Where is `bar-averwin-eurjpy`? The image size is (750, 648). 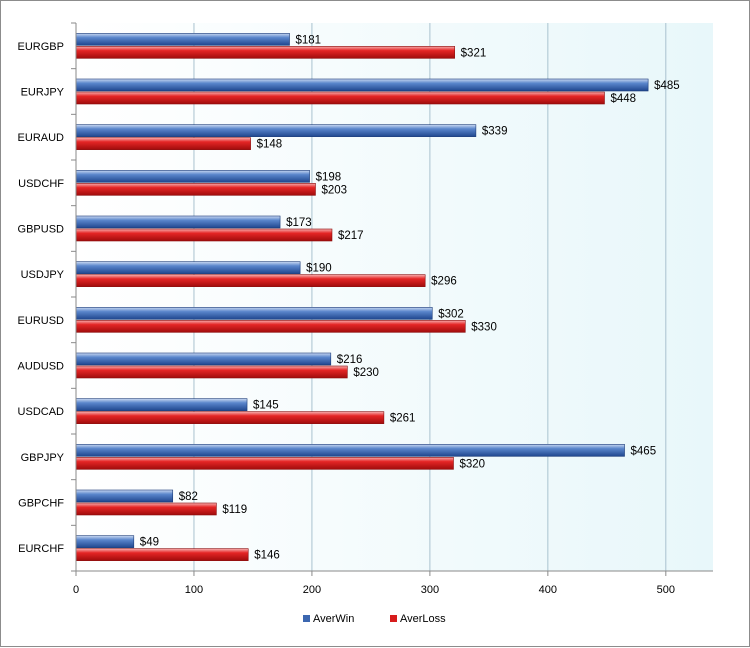 bar-averwin-eurjpy is located at coordinates (362, 85).